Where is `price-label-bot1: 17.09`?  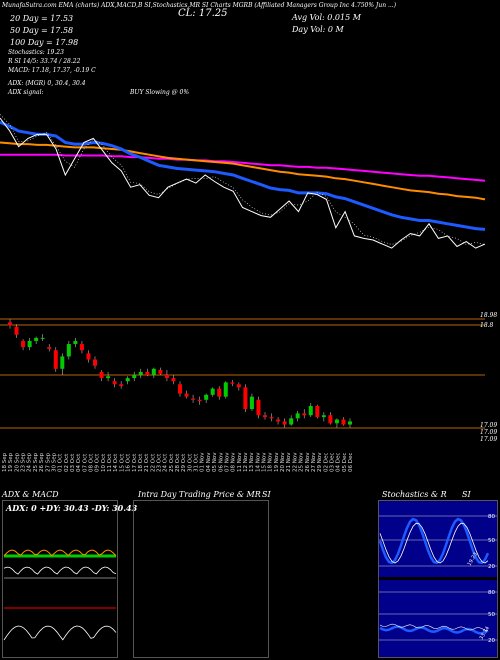 price-label-bot1: 17.09 is located at coordinates (489, 425).